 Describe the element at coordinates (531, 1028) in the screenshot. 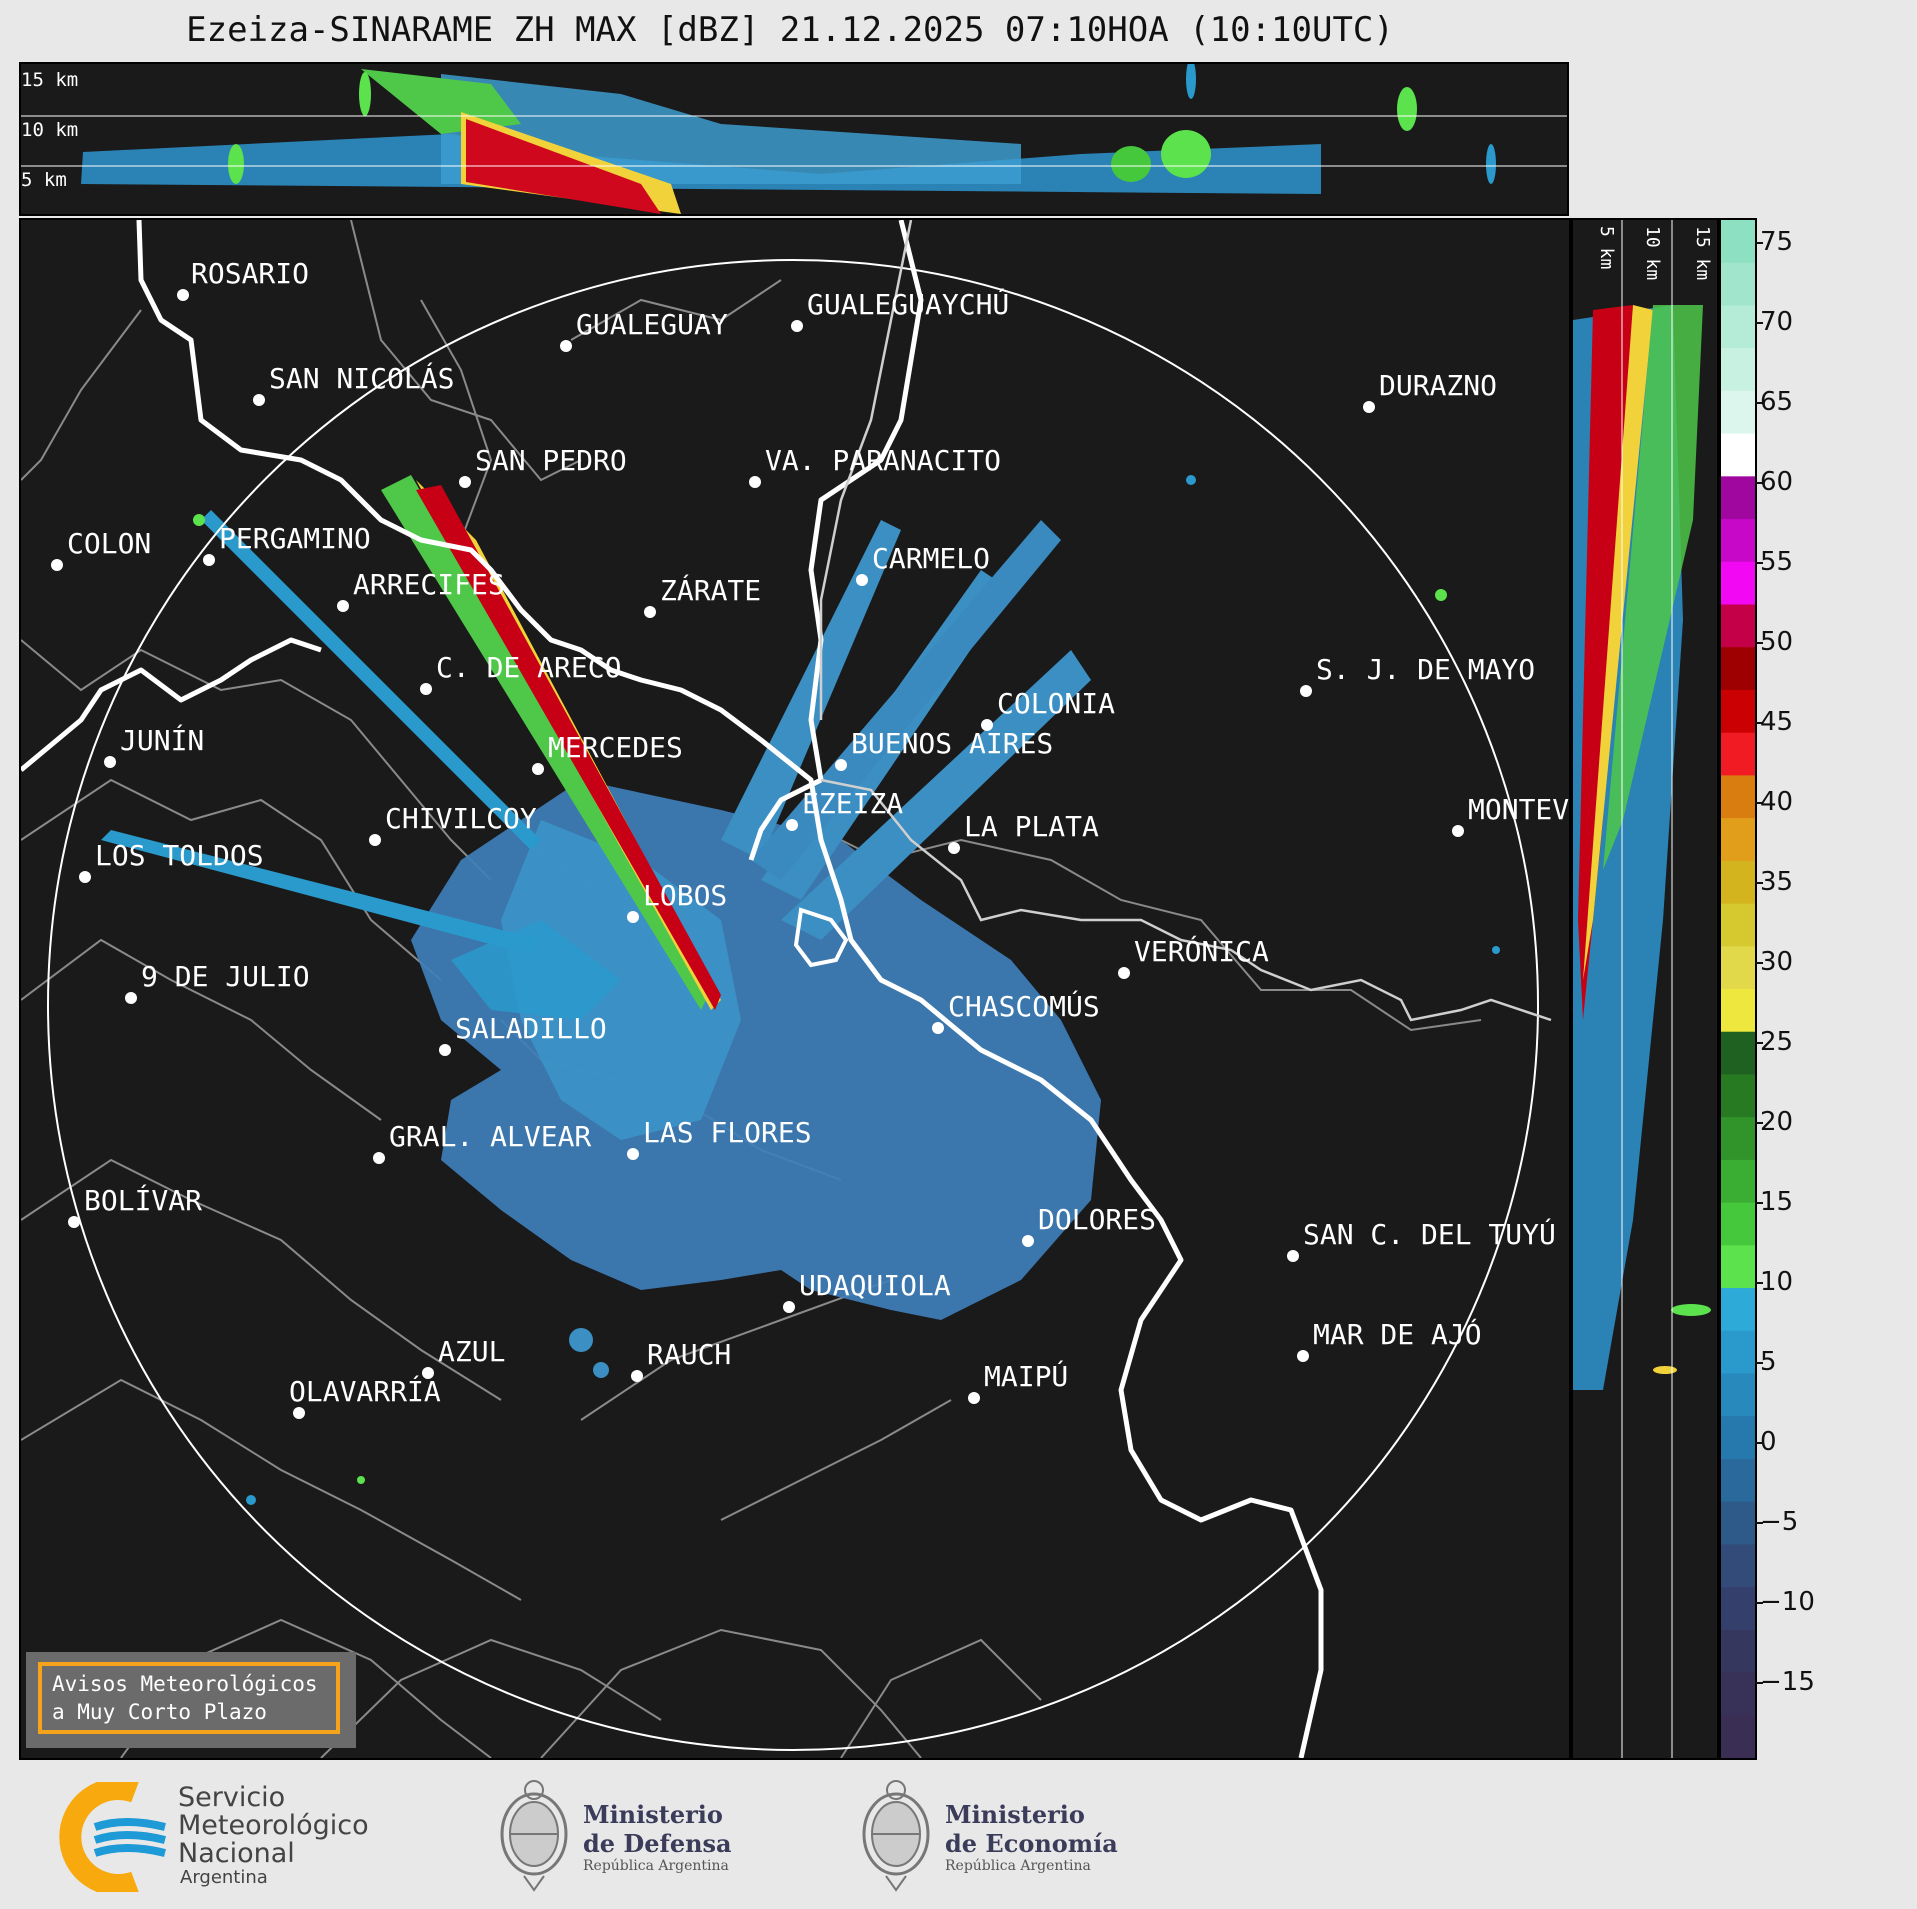

I see `city-label: SALADILLO` at that location.